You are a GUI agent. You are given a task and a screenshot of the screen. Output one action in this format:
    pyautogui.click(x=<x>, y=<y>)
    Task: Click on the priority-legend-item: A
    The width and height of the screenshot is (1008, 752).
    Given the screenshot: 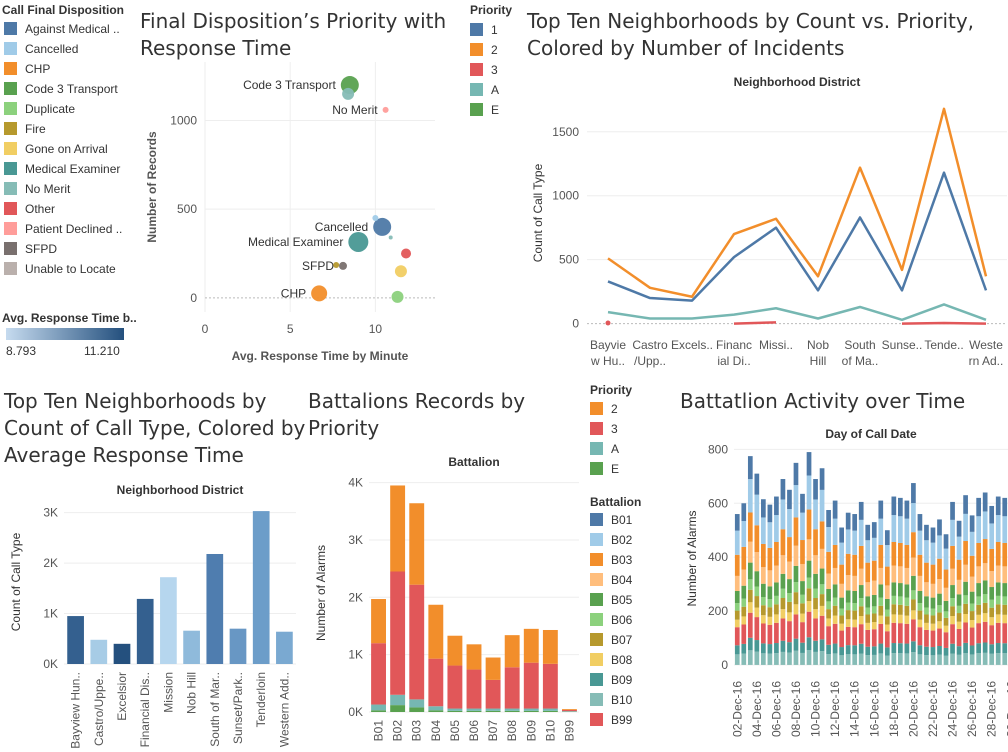 What is the action you would take?
    pyautogui.click(x=484, y=90)
    